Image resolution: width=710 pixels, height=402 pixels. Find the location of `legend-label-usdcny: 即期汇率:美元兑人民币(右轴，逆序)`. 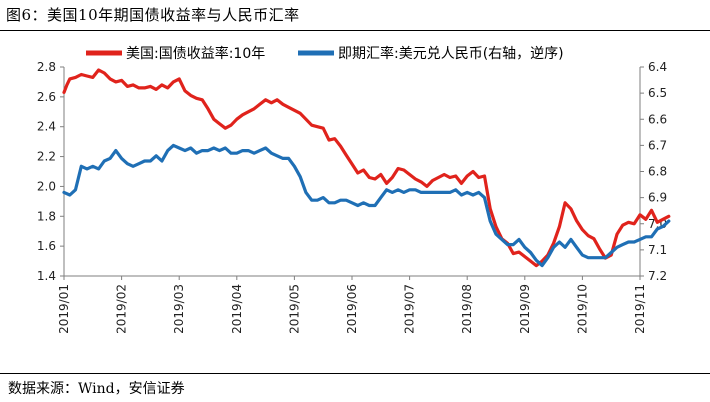

legend-label-usdcny: 即期汇率:美元兑人民币(右轴，逆序) is located at coordinates (451, 53).